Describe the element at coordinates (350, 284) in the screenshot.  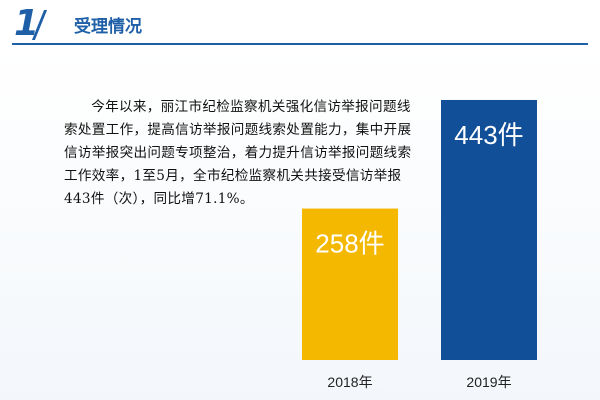
I see `bar-2018` at that location.